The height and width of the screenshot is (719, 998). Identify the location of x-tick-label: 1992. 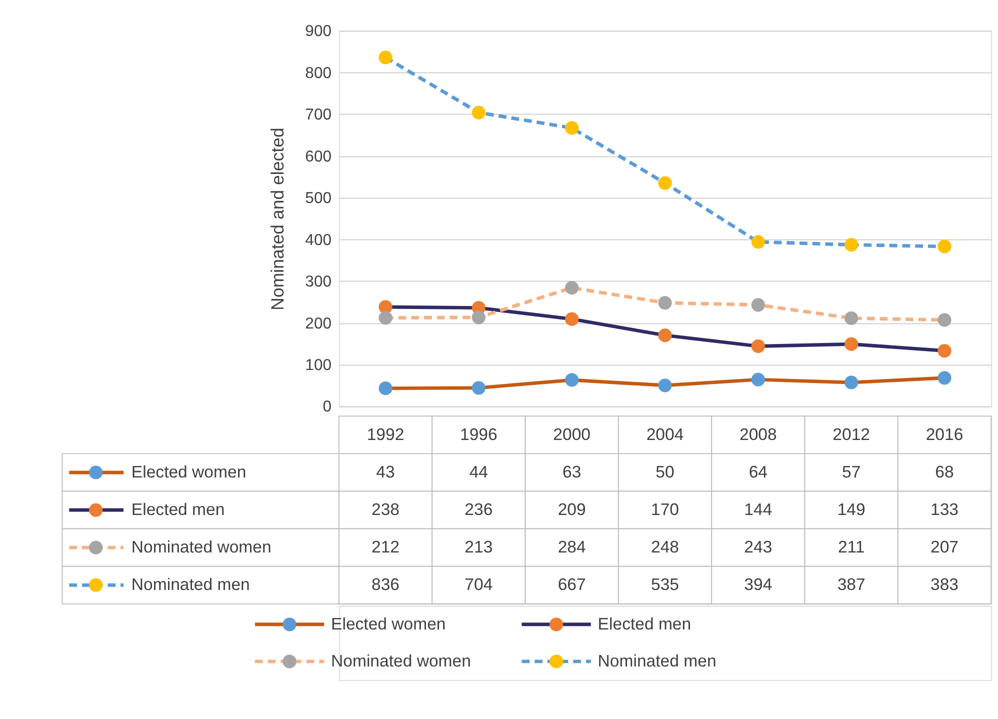
(385, 434).